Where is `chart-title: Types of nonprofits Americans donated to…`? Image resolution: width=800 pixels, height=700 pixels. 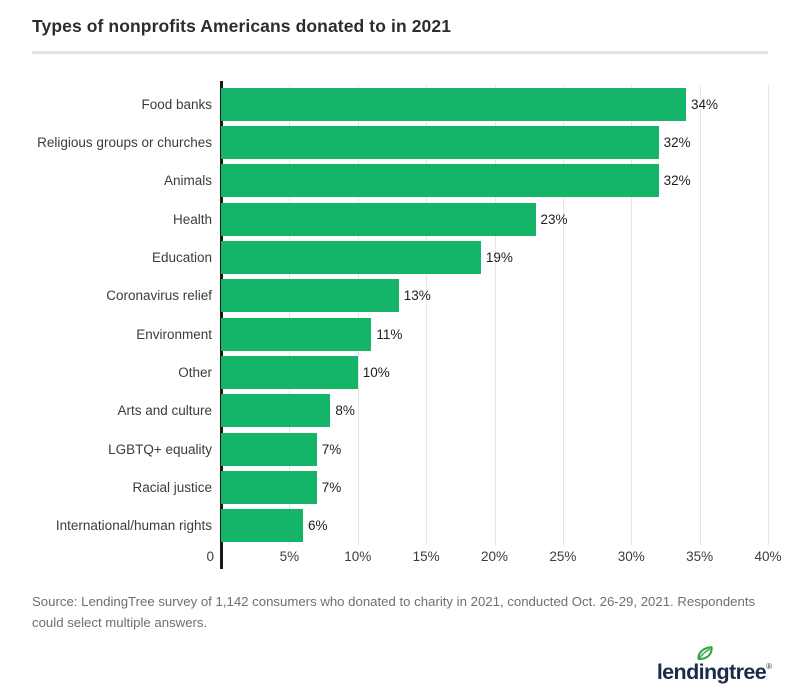 chart-title: Types of nonprofits Americans donated to… is located at coordinates (242, 26).